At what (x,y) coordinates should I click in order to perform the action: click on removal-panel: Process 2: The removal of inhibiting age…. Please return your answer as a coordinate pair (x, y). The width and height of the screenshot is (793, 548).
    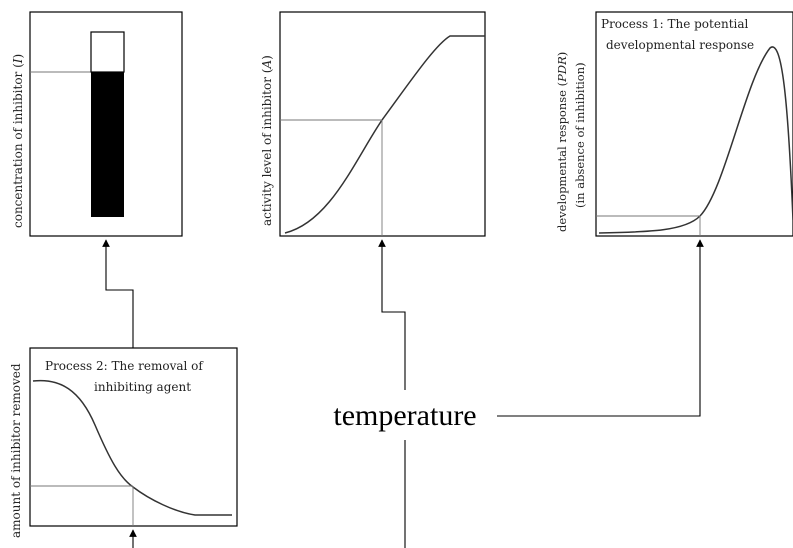
    Looking at the image, I should click on (123, 442).